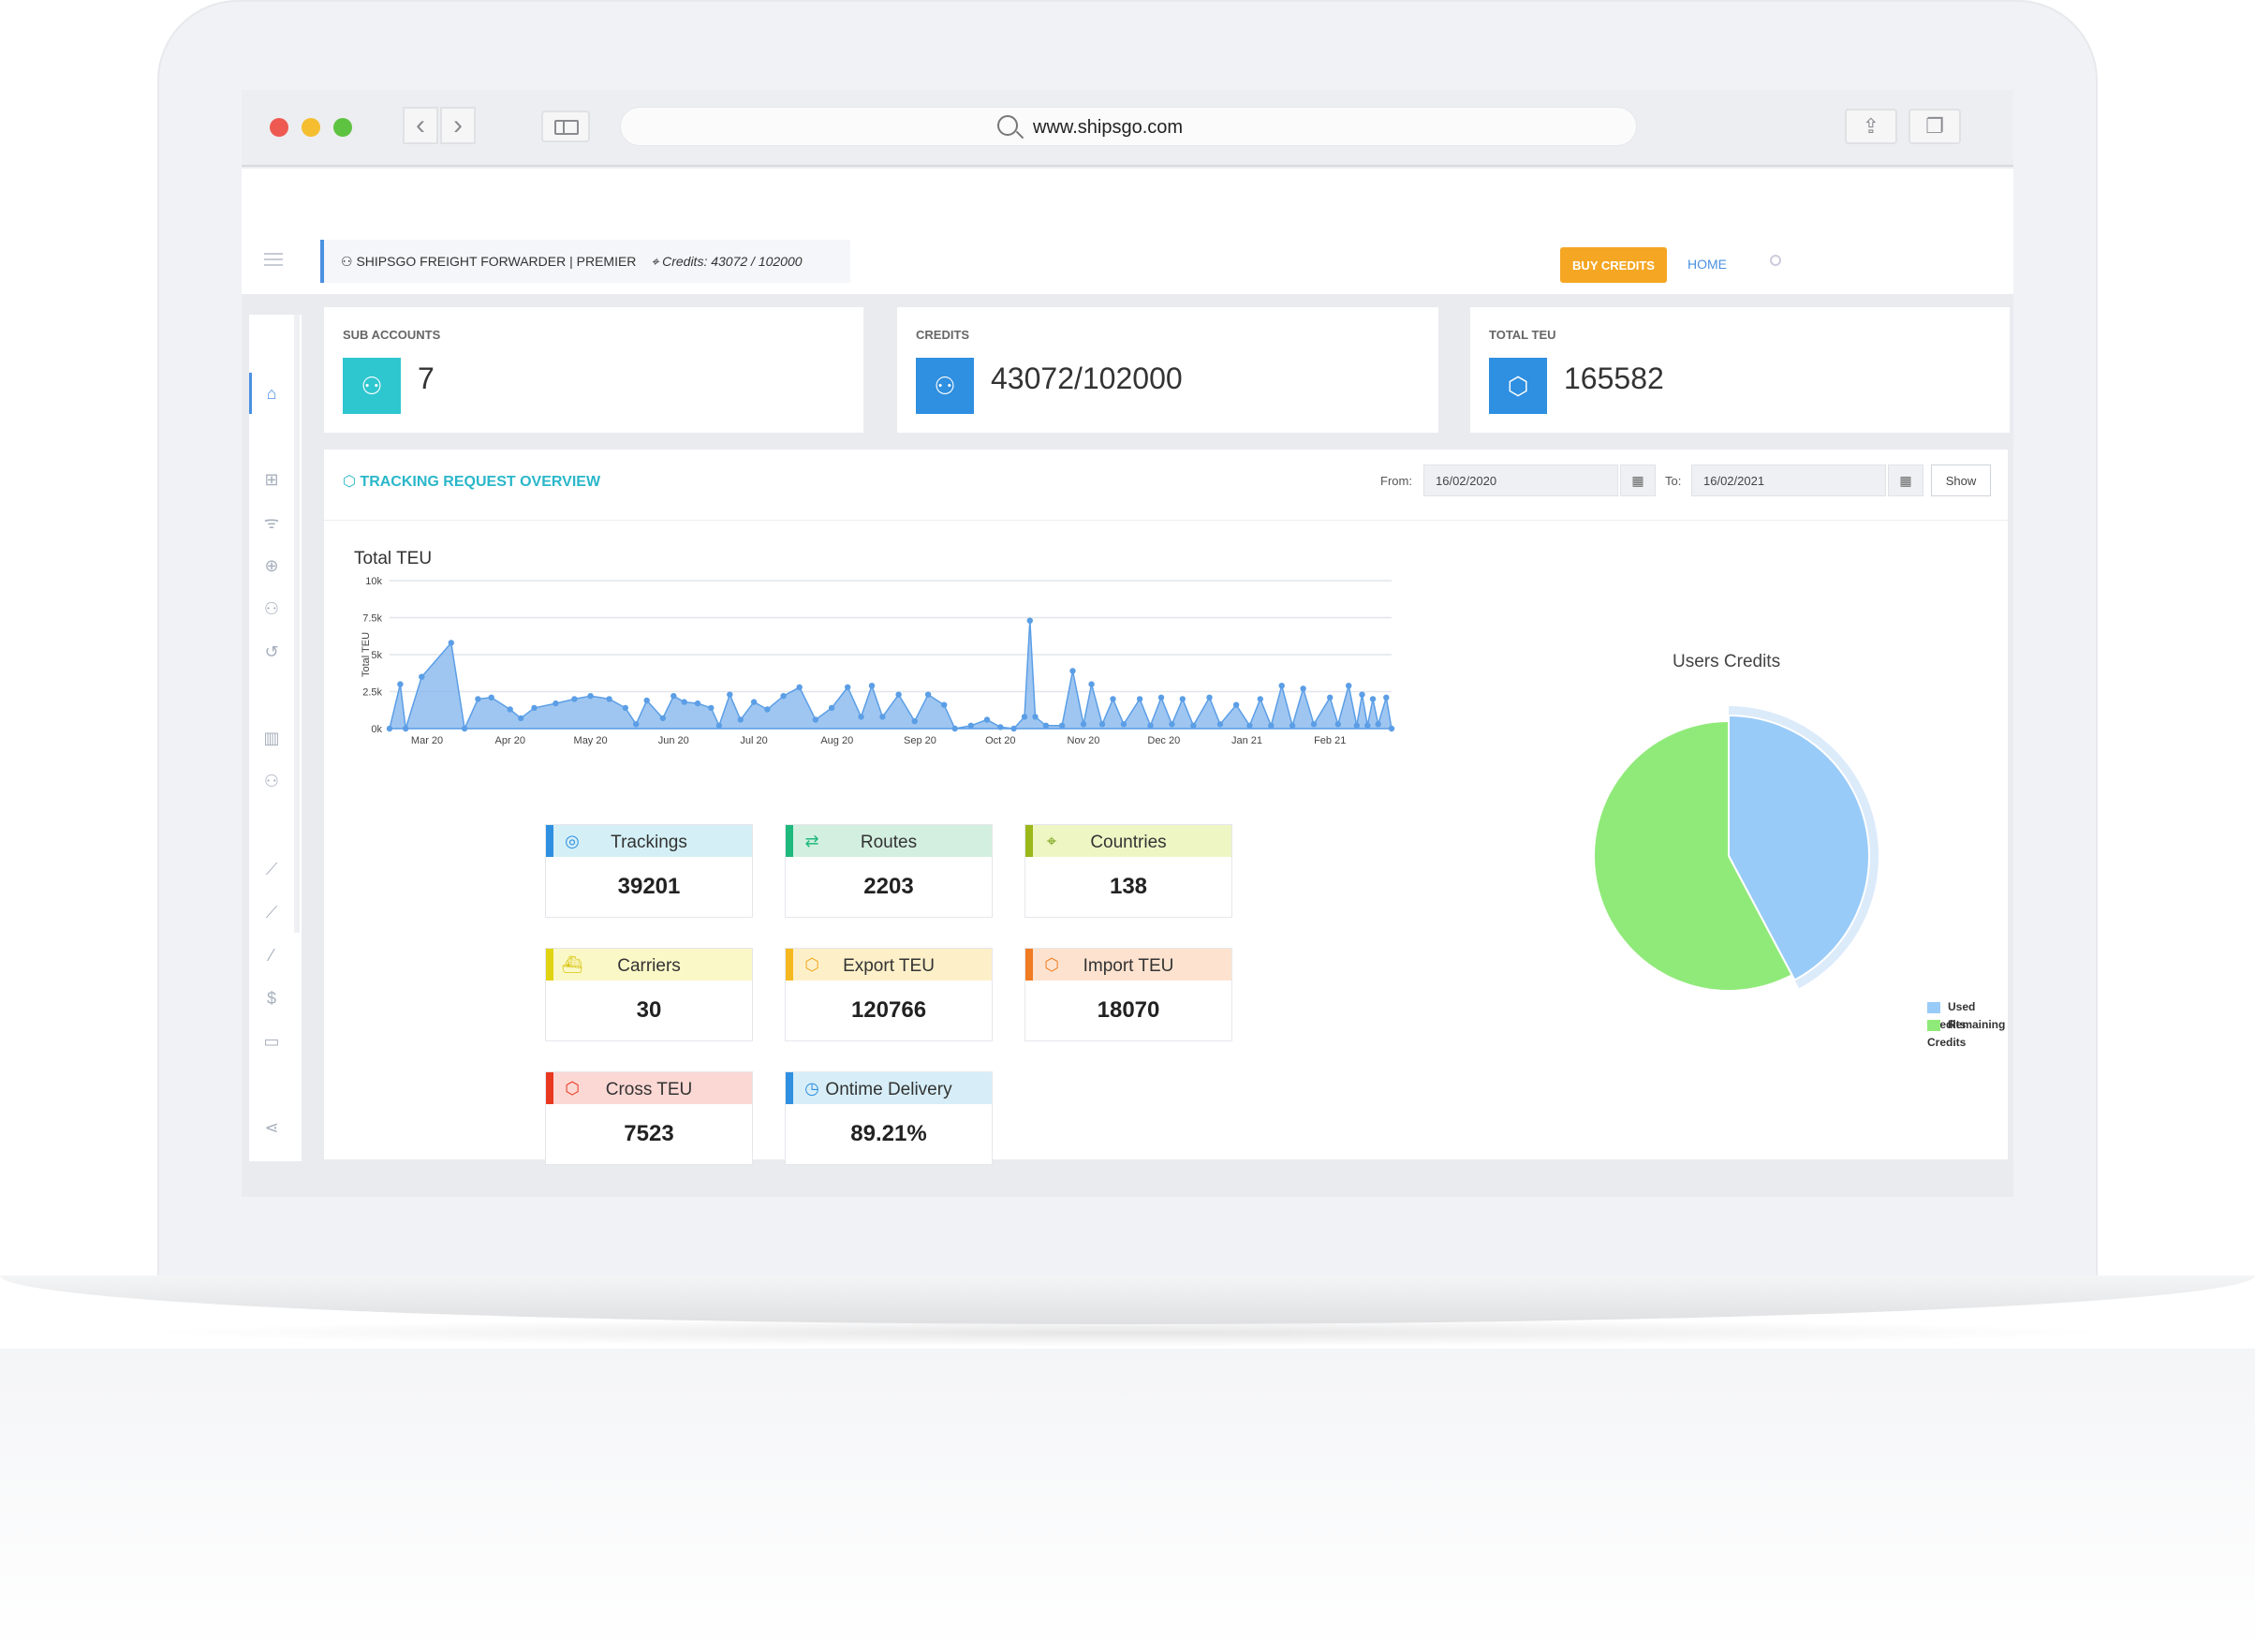  I want to click on stat-tile-value: 39201, so click(649, 886).